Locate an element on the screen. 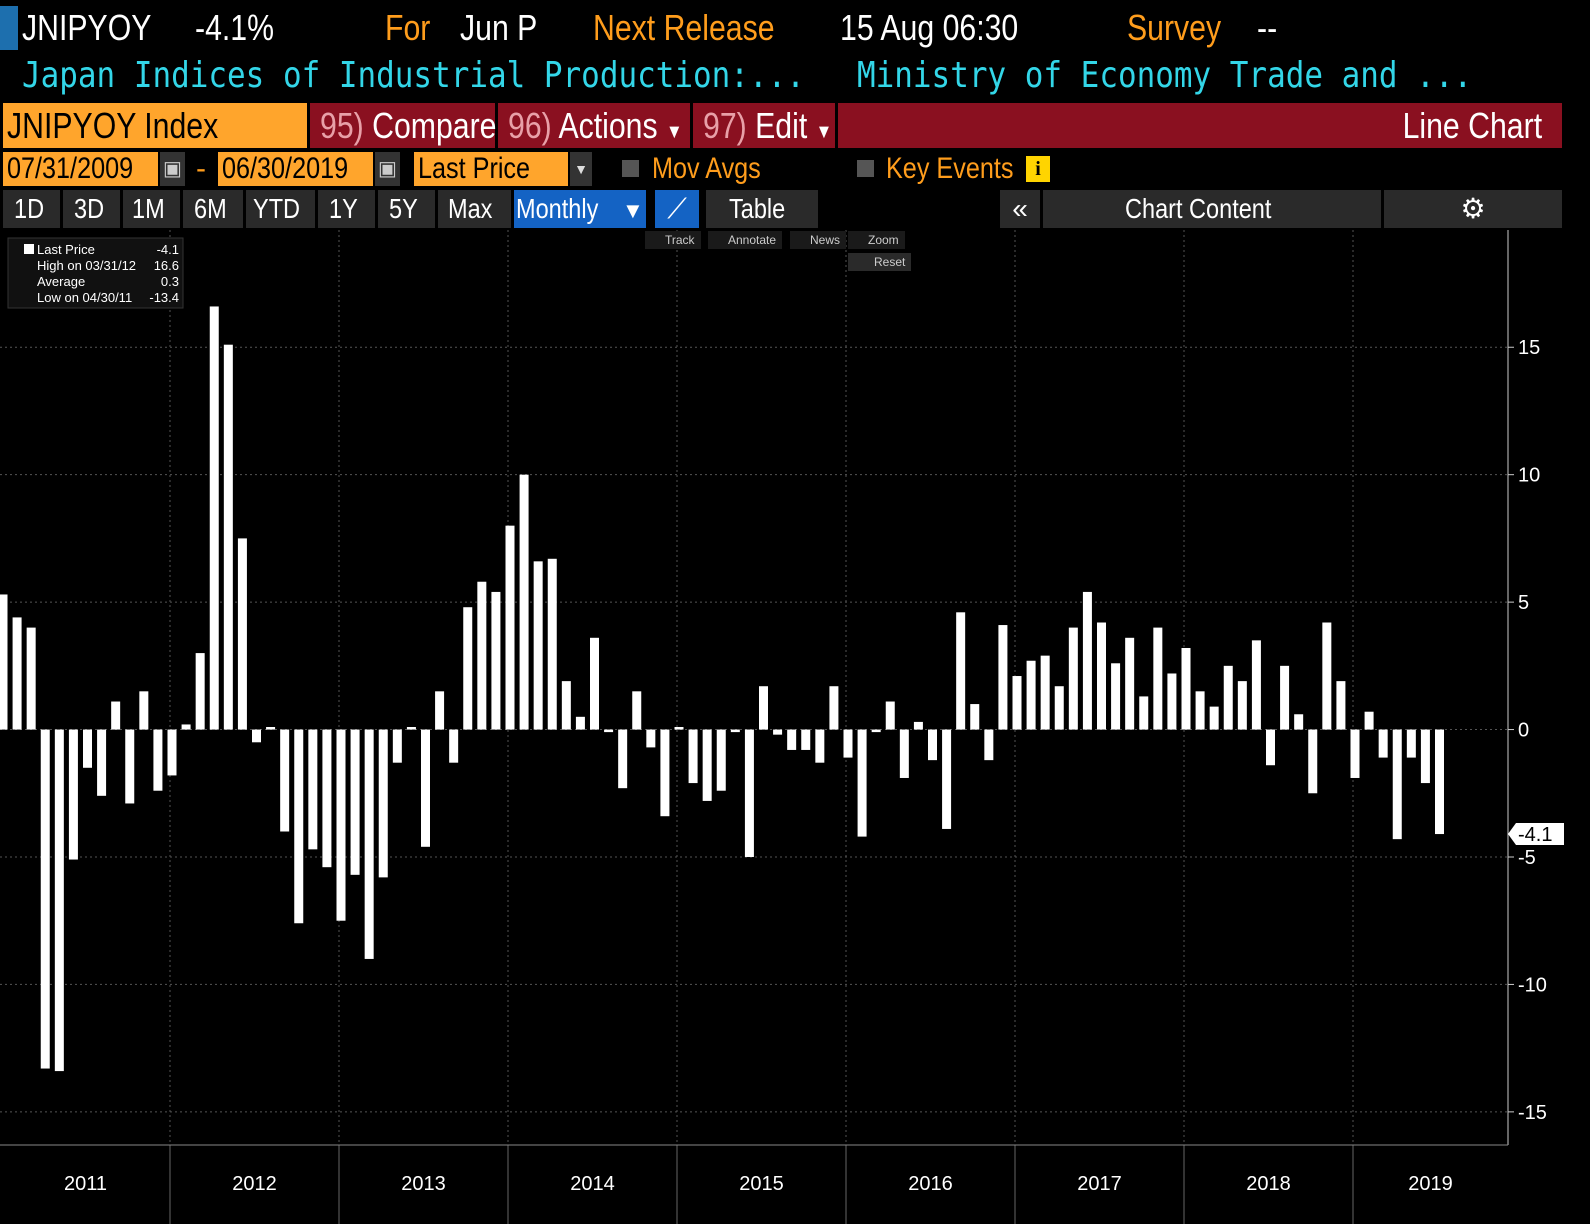 The height and width of the screenshot is (1224, 1590). end-date-field: 06/30/2019 is located at coordinates (295, 169).